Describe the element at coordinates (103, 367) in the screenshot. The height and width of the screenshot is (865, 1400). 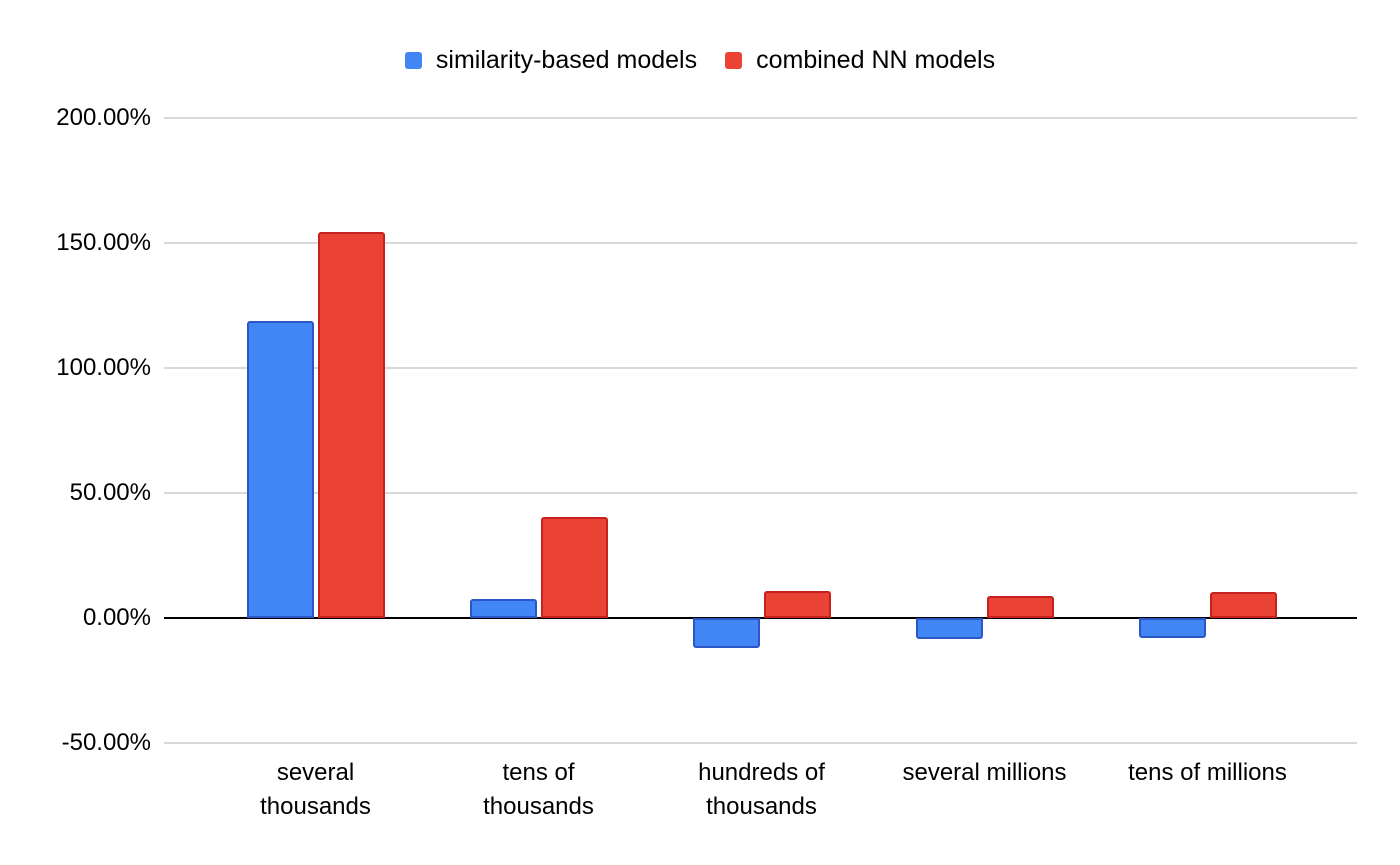
I see `y-tick-label: 100.00%` at that location.